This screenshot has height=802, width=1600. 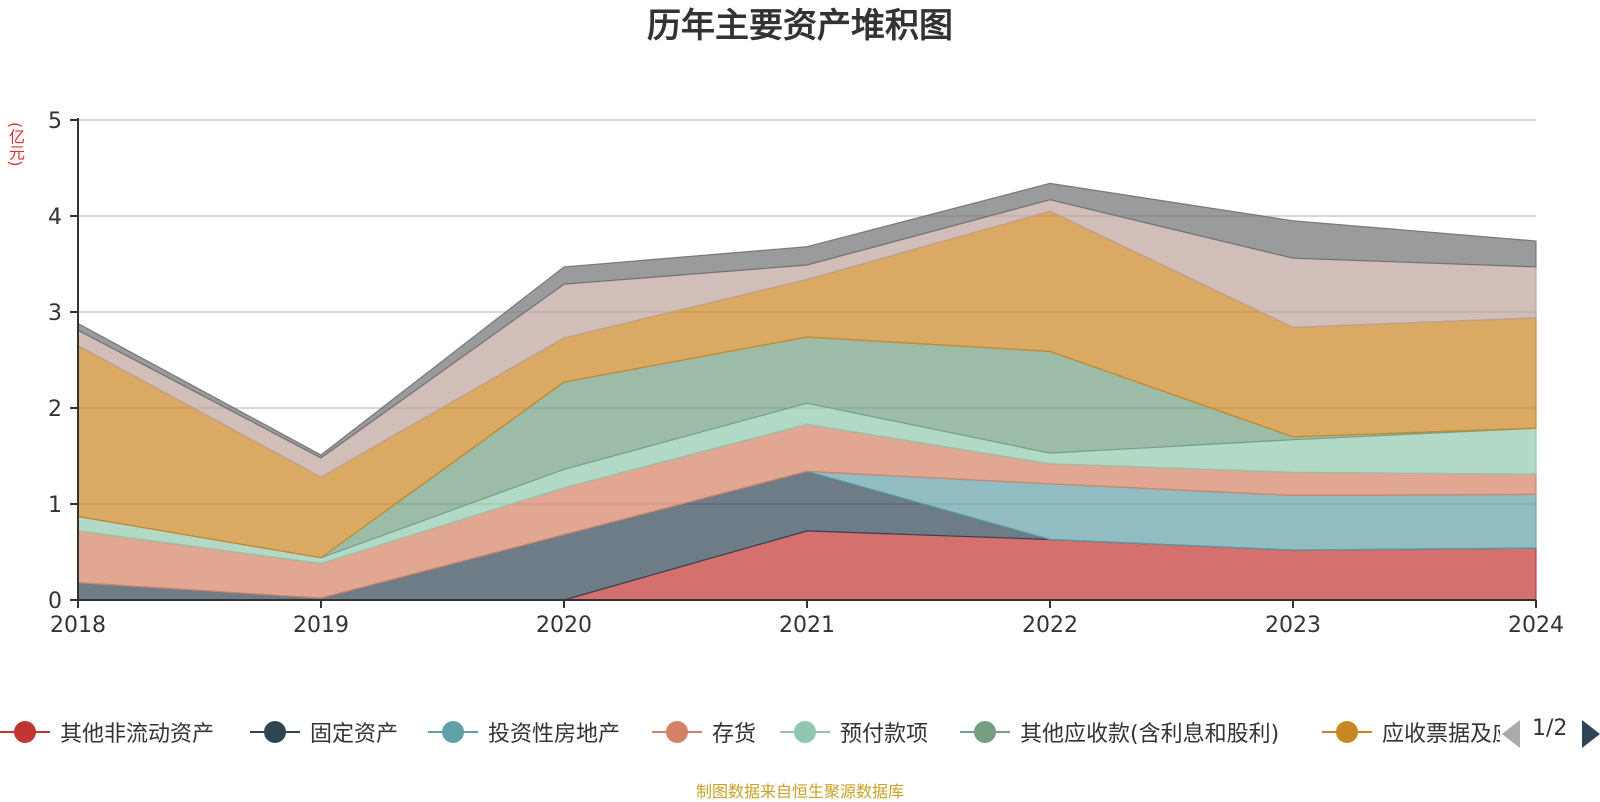 What do you see at coordinates (1511, 734) in the screenshot?
I see `legend-prev-page-icon` at bounding box center [1511, 734].